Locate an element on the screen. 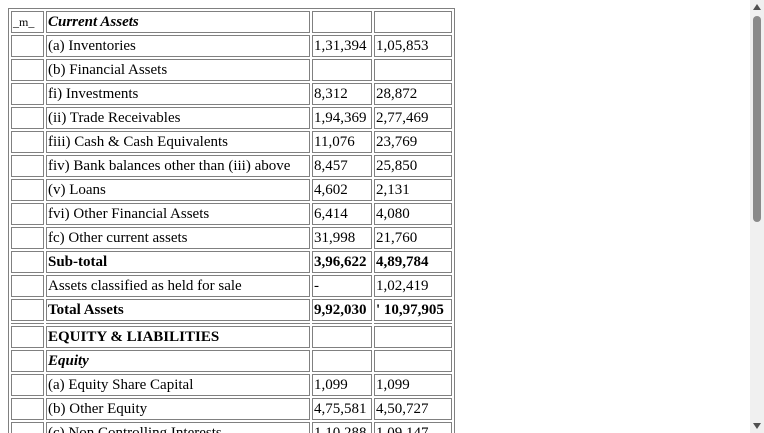 This screenshot has height=433, width=764. table-row: fi) Investments 8,312 28,872 is located at coordinates (231, 94).